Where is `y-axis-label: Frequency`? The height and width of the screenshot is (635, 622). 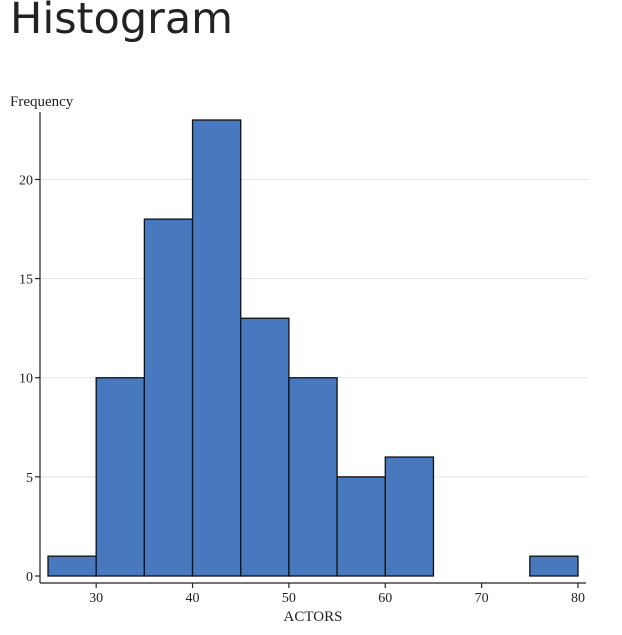
y-axis-label: Frequency is located at coordinates (42, 102).